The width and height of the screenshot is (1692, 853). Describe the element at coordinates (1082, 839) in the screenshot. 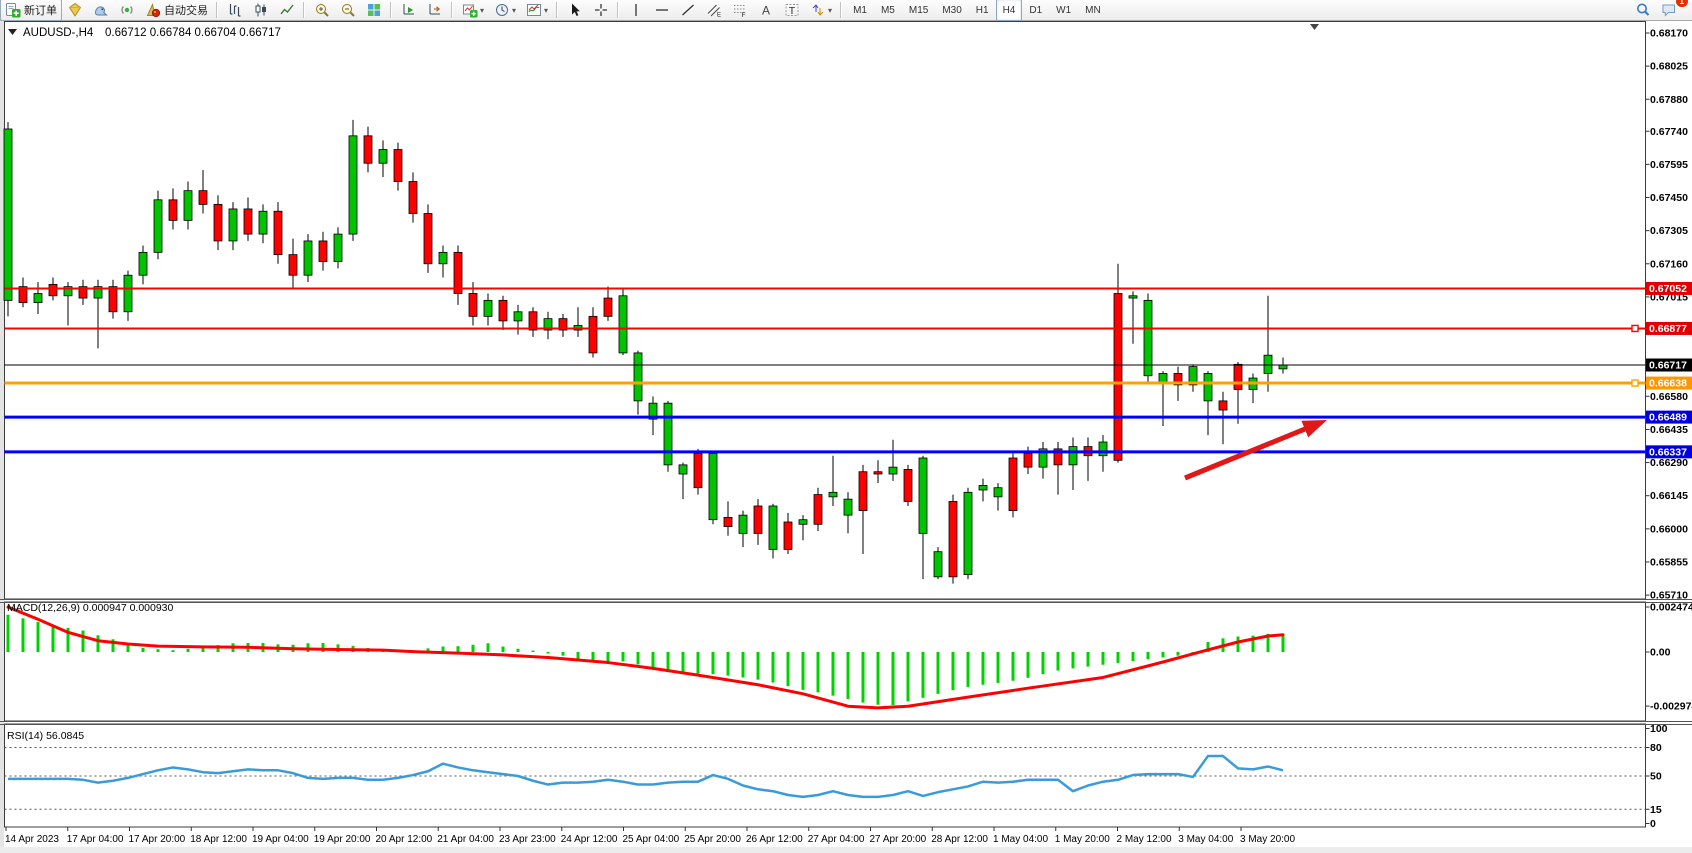

I see `time-tick-label: 1 May 20:00` at that location.